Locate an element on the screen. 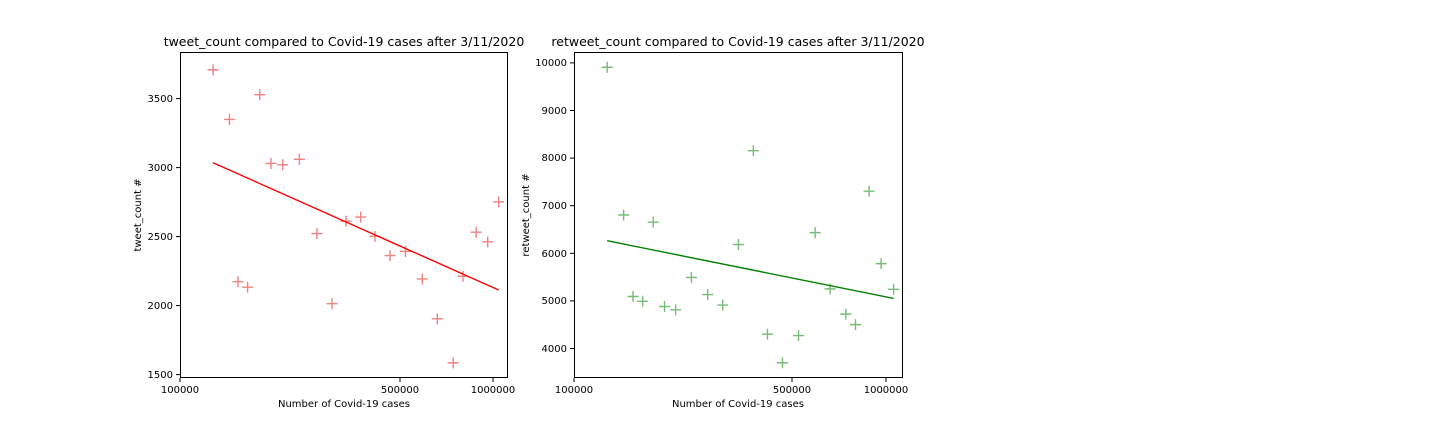 The height and width of the screenshot is (432, 1440). y-tick-label: 8000 is located at coordinates (554, 158).